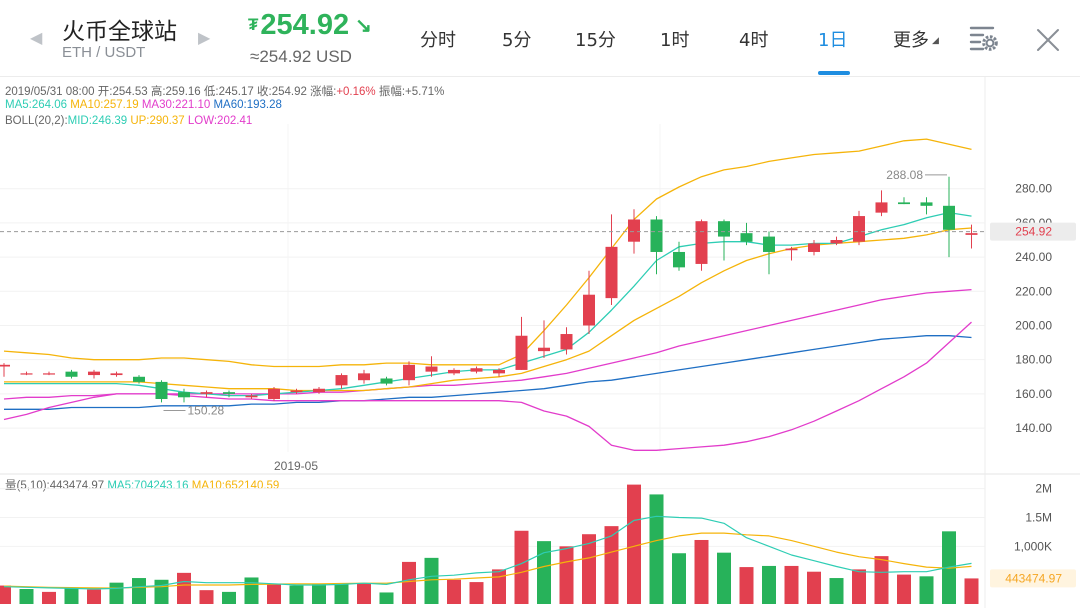  What do you see at coordinates (1033, 394) in the screenshot?
I see `price-tick-label: 160.00` at bounding box center [1033, 394].